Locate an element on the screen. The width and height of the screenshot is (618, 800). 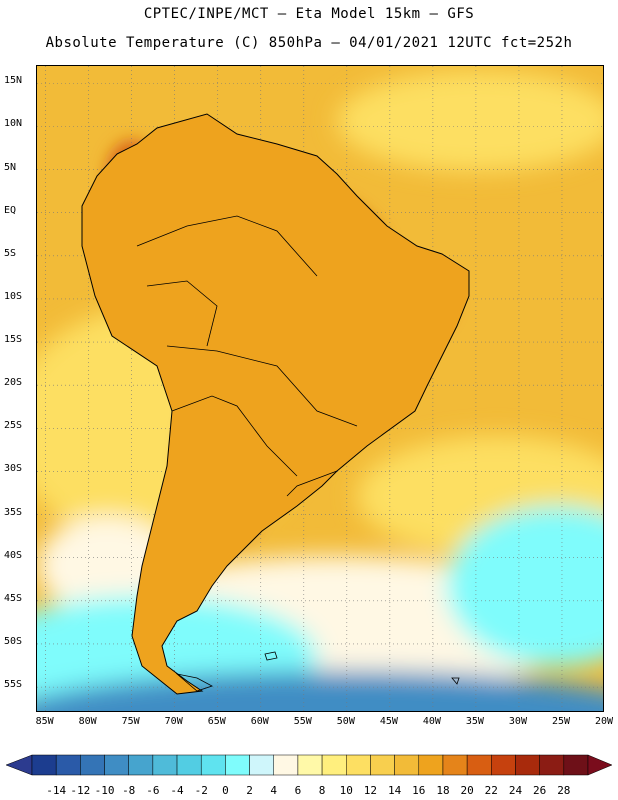
longitude-label: 85W is located at coordinates (44, 721).